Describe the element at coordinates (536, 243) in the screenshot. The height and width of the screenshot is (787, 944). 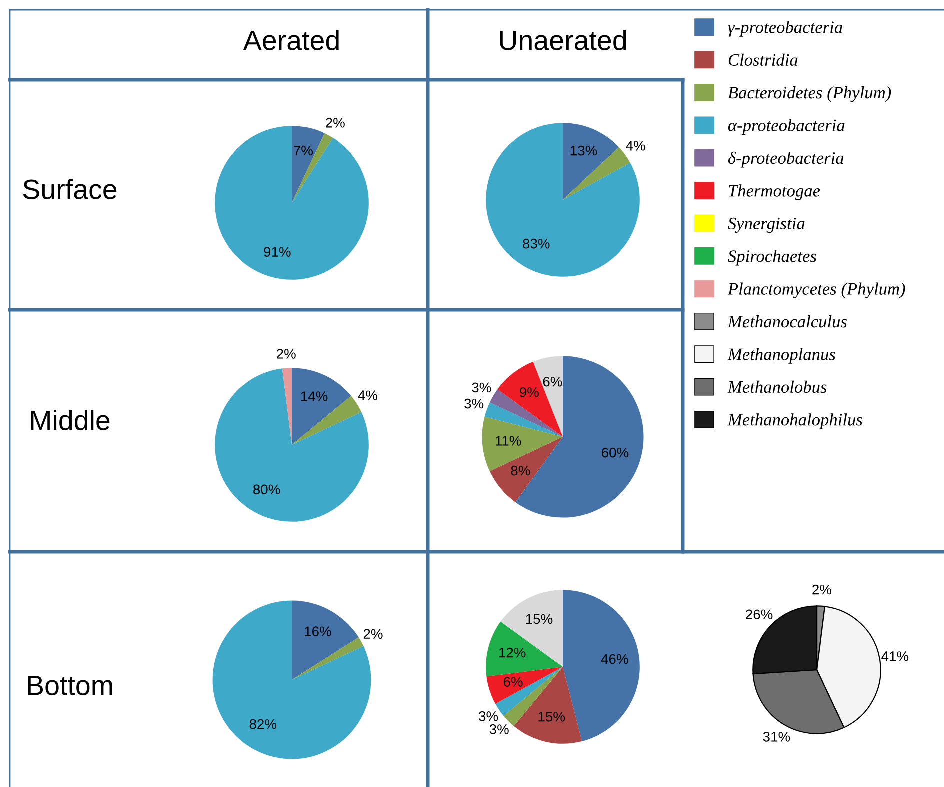
I see `data-label: 83%` at that location.